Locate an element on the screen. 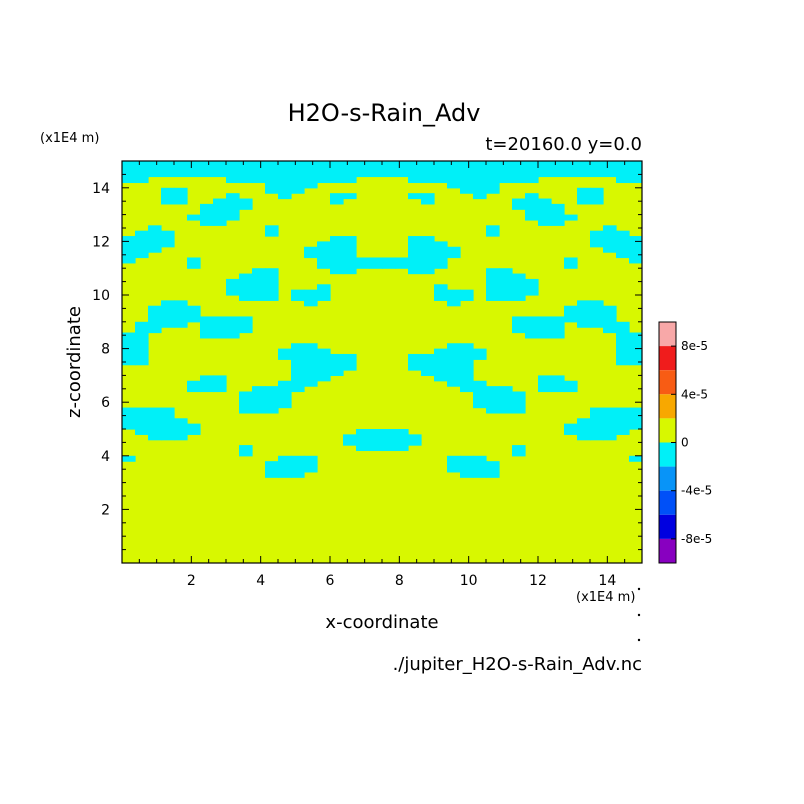  chart-subtitle: t=20160.0 y=0.0 is located at coordinates (563, 144).